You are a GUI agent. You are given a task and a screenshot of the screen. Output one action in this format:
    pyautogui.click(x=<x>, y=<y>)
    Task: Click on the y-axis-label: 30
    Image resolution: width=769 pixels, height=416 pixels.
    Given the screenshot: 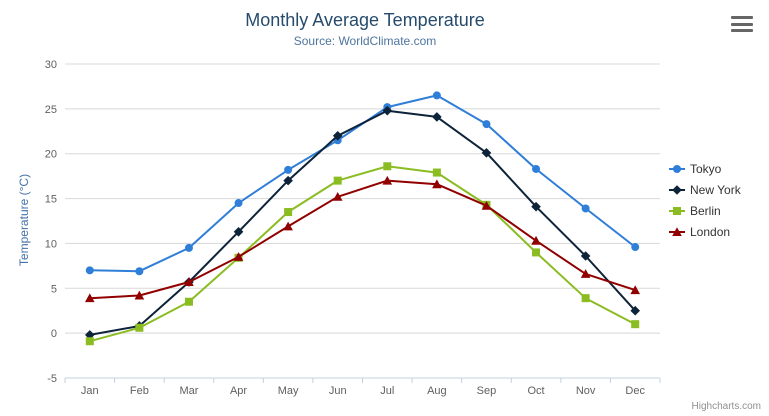 What is the action you would take?
    pyautogui.click(x=51, y=65)
    